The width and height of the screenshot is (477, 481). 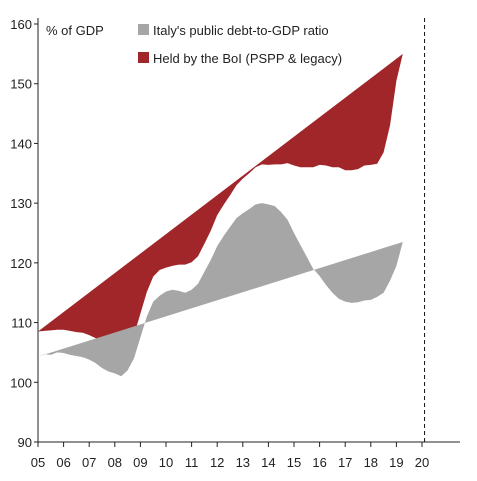 What do you see at coordinates (345, 462) in the screenshot?
I see `x-tick-label: 17` at bounding box center [345, 462].